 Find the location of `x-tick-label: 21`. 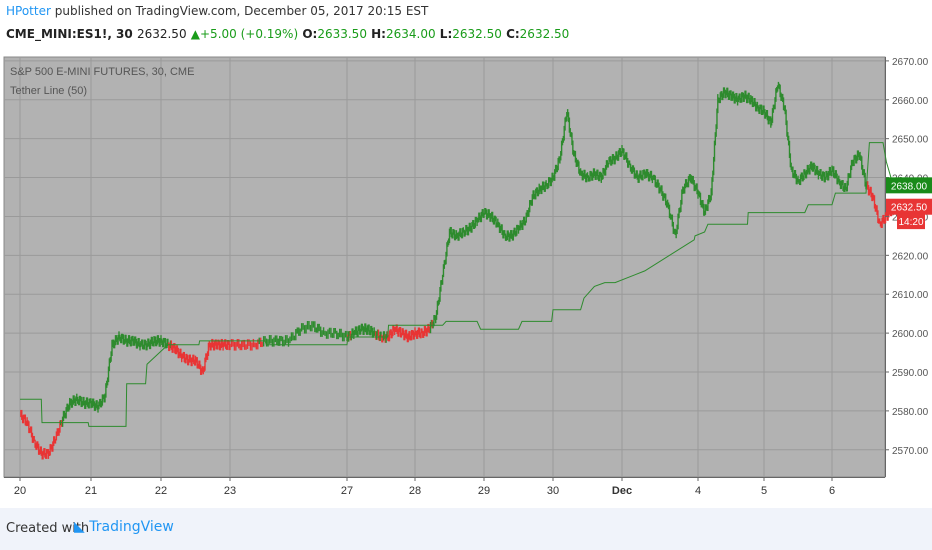

x-tick-label: 21 is located at coordinates (91, 491).